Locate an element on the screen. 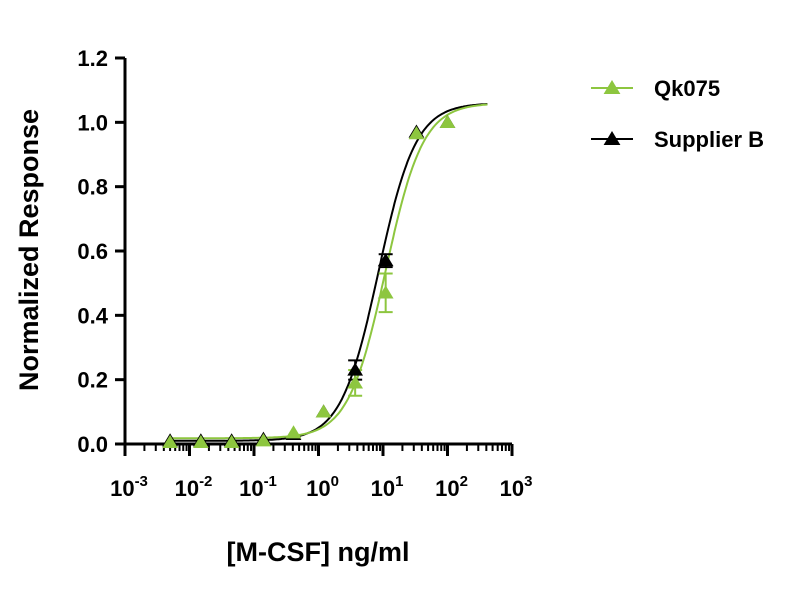 This screenshot has height=600, width=800. y-tick-label: 1.0 is located at coordinates (92, 122).